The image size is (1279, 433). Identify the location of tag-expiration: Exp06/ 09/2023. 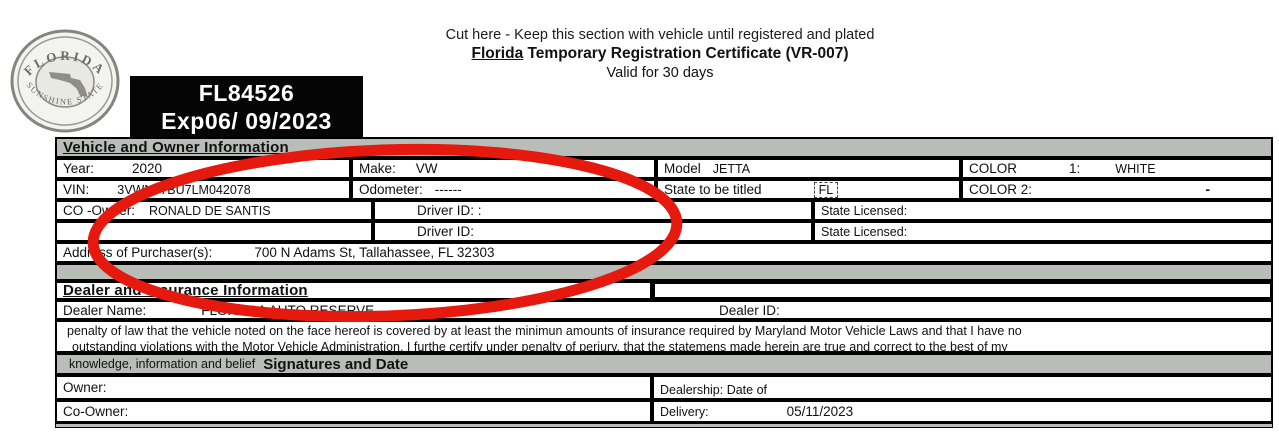
(246, 121).